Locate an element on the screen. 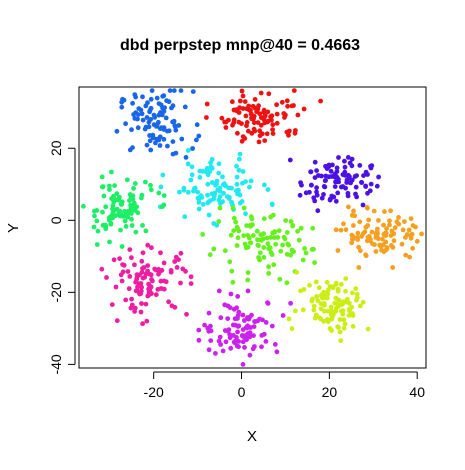 This screenshot has height=470, width=465. x-tick-label: -20 is located at coordinates (154, 392).